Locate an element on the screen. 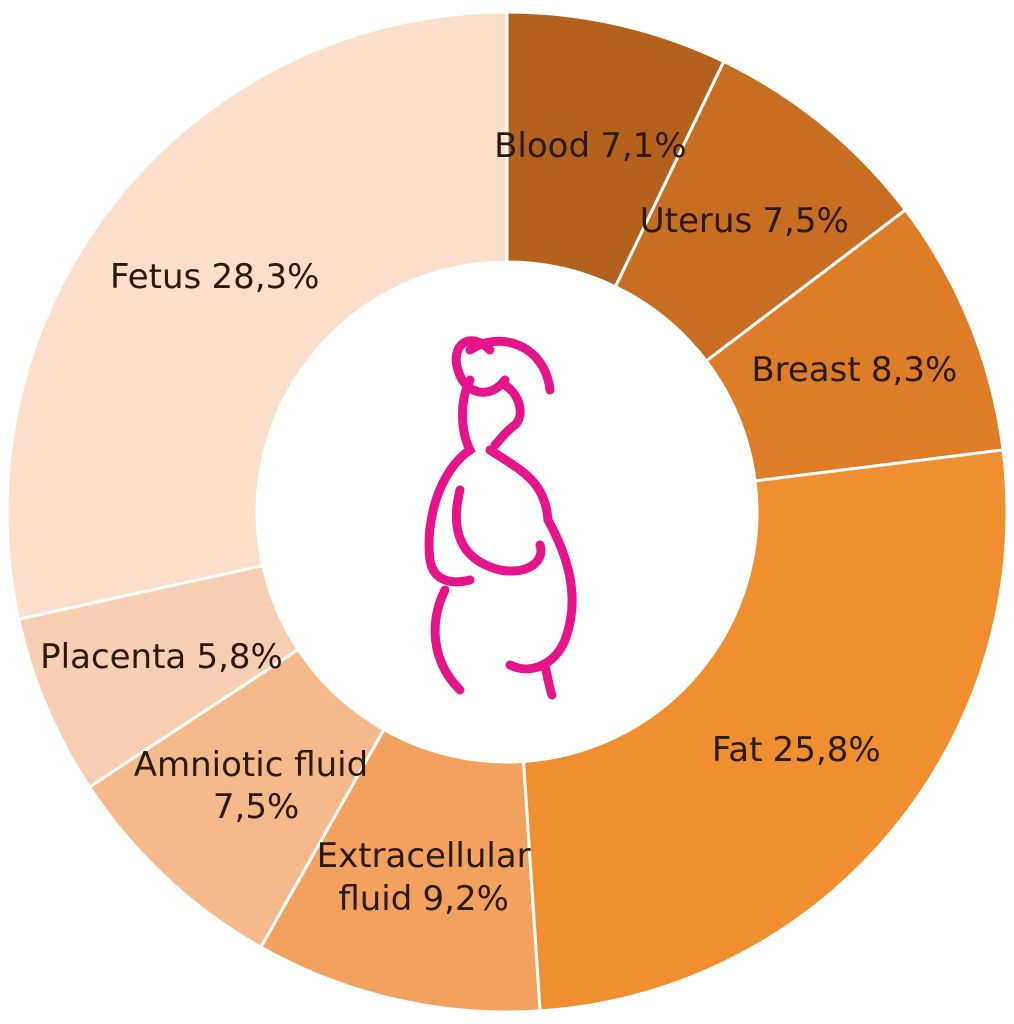 The image size is (1014, 1024). segment-label: Fat 25,8% is located at coordinates (796, 750).